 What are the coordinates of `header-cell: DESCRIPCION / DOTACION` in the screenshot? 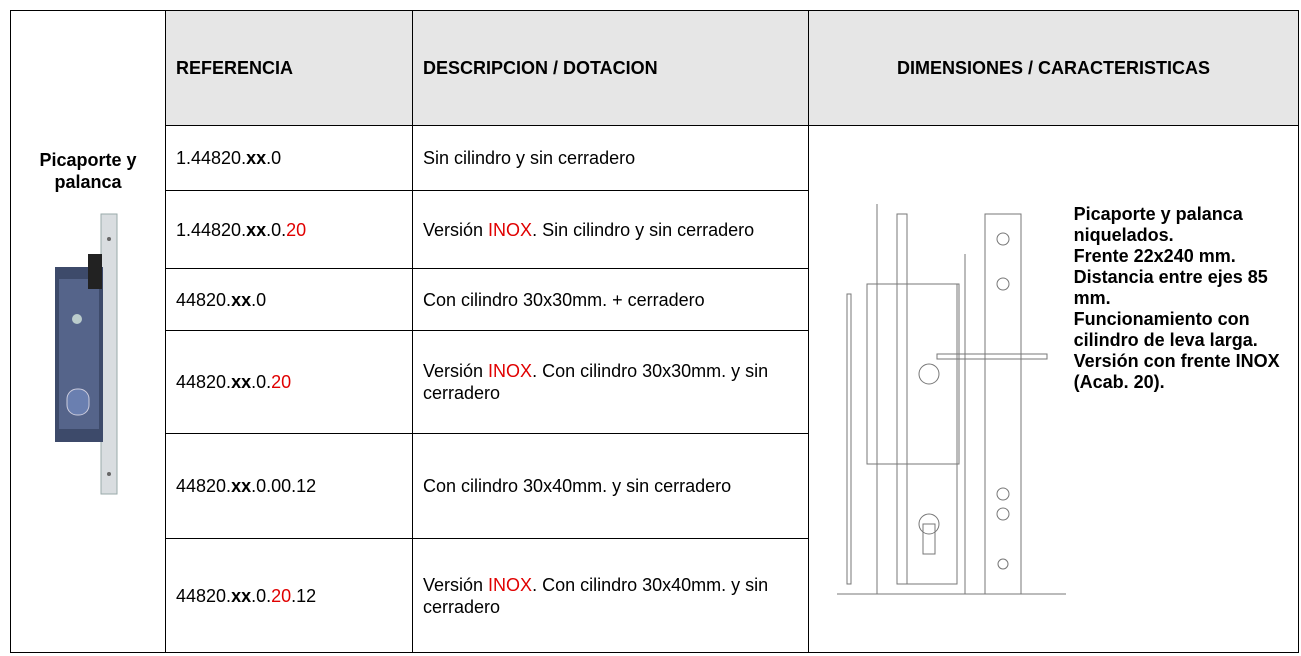 It's located at (610, 68).